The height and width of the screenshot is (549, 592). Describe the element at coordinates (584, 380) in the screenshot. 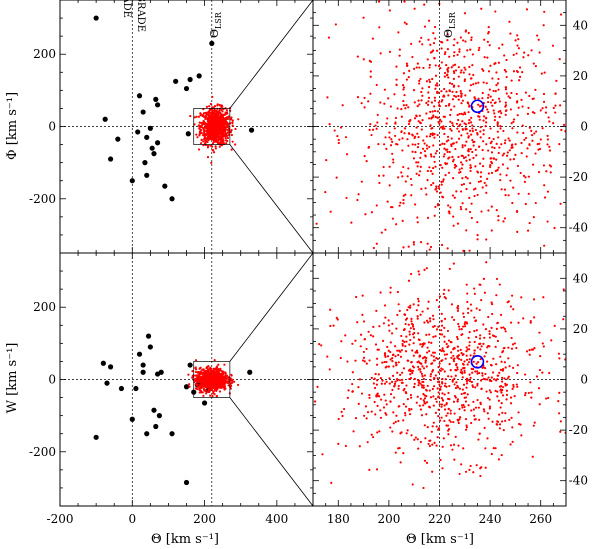

I see `y-tick-label: 0` at that location.